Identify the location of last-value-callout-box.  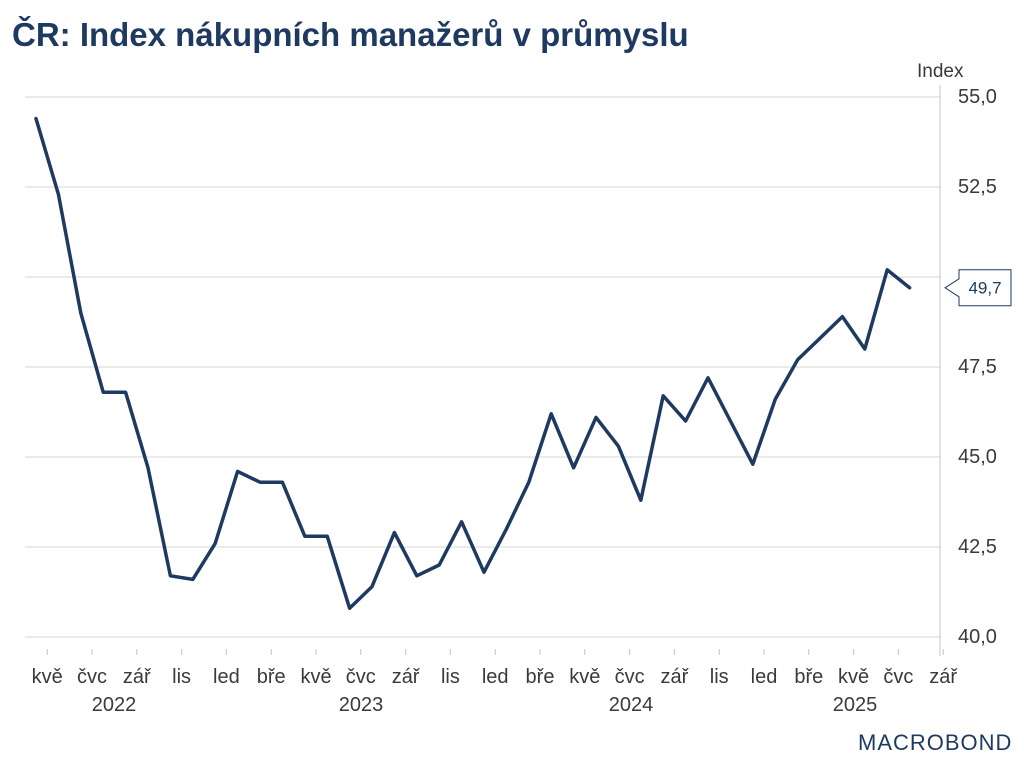
(978, 288).